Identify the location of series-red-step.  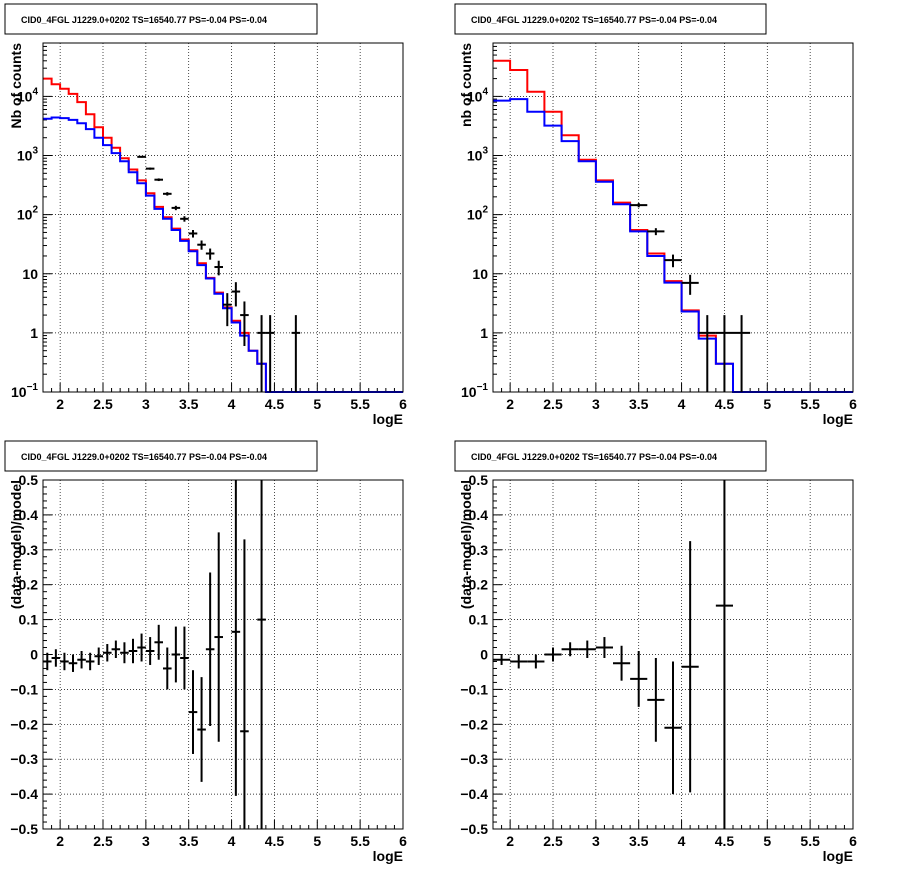
(223, 235).